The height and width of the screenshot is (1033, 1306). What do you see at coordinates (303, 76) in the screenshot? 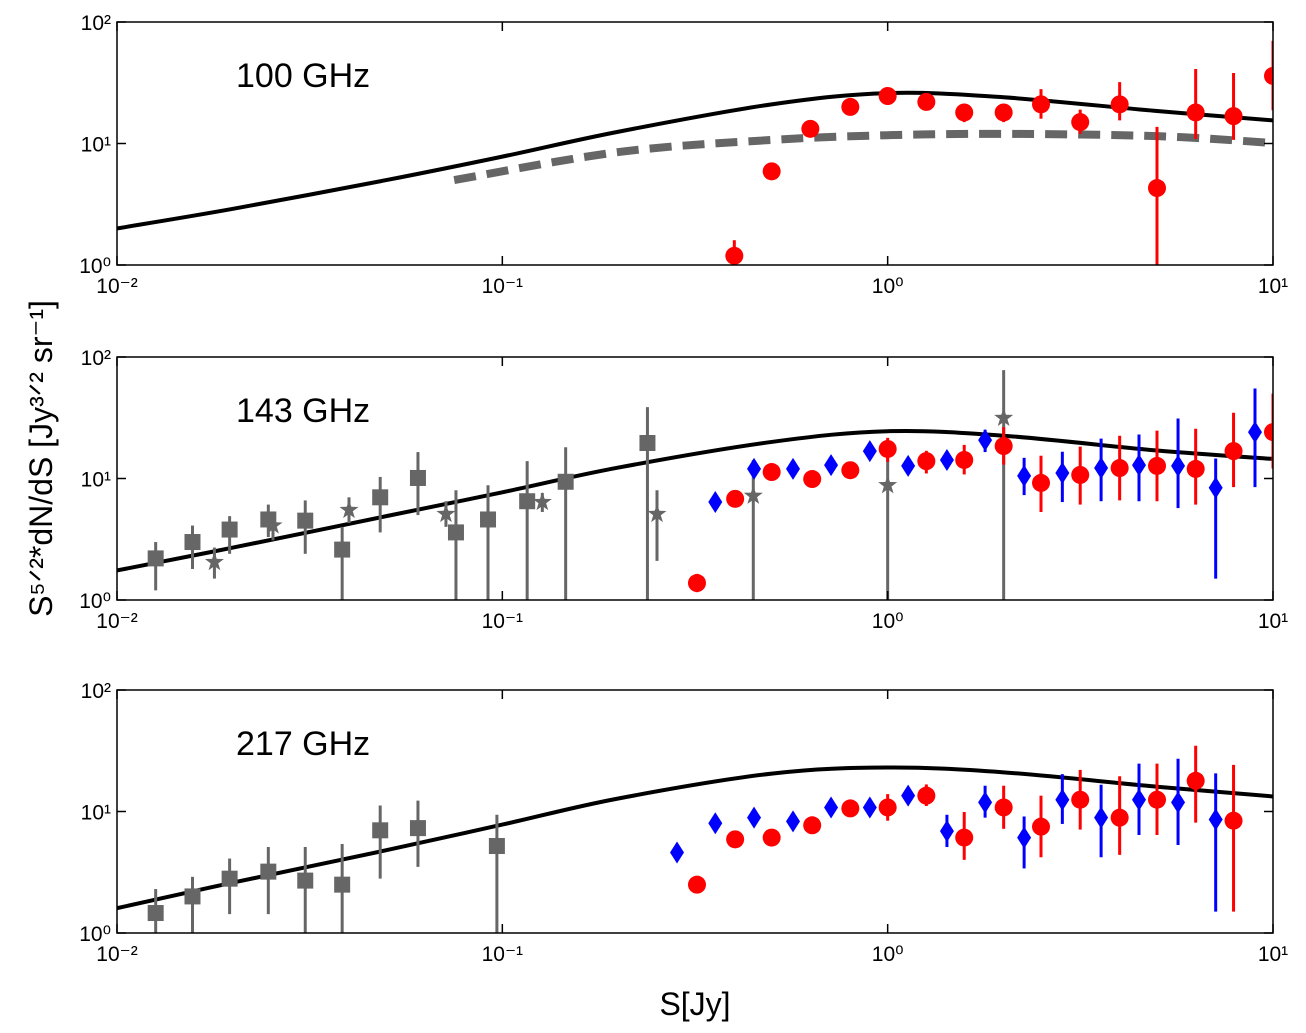
I see `panel-label: 100 GHz` at bounding box center [303, 76].